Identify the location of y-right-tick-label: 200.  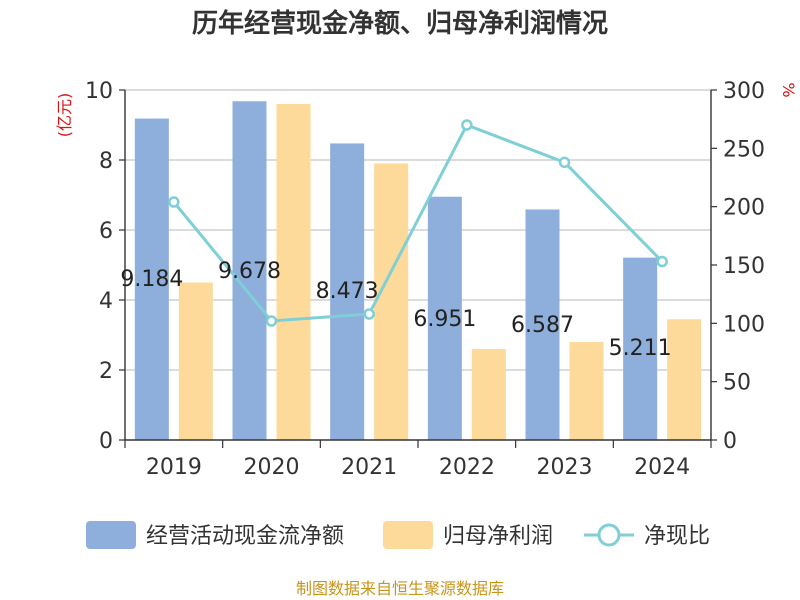
(744, 208).